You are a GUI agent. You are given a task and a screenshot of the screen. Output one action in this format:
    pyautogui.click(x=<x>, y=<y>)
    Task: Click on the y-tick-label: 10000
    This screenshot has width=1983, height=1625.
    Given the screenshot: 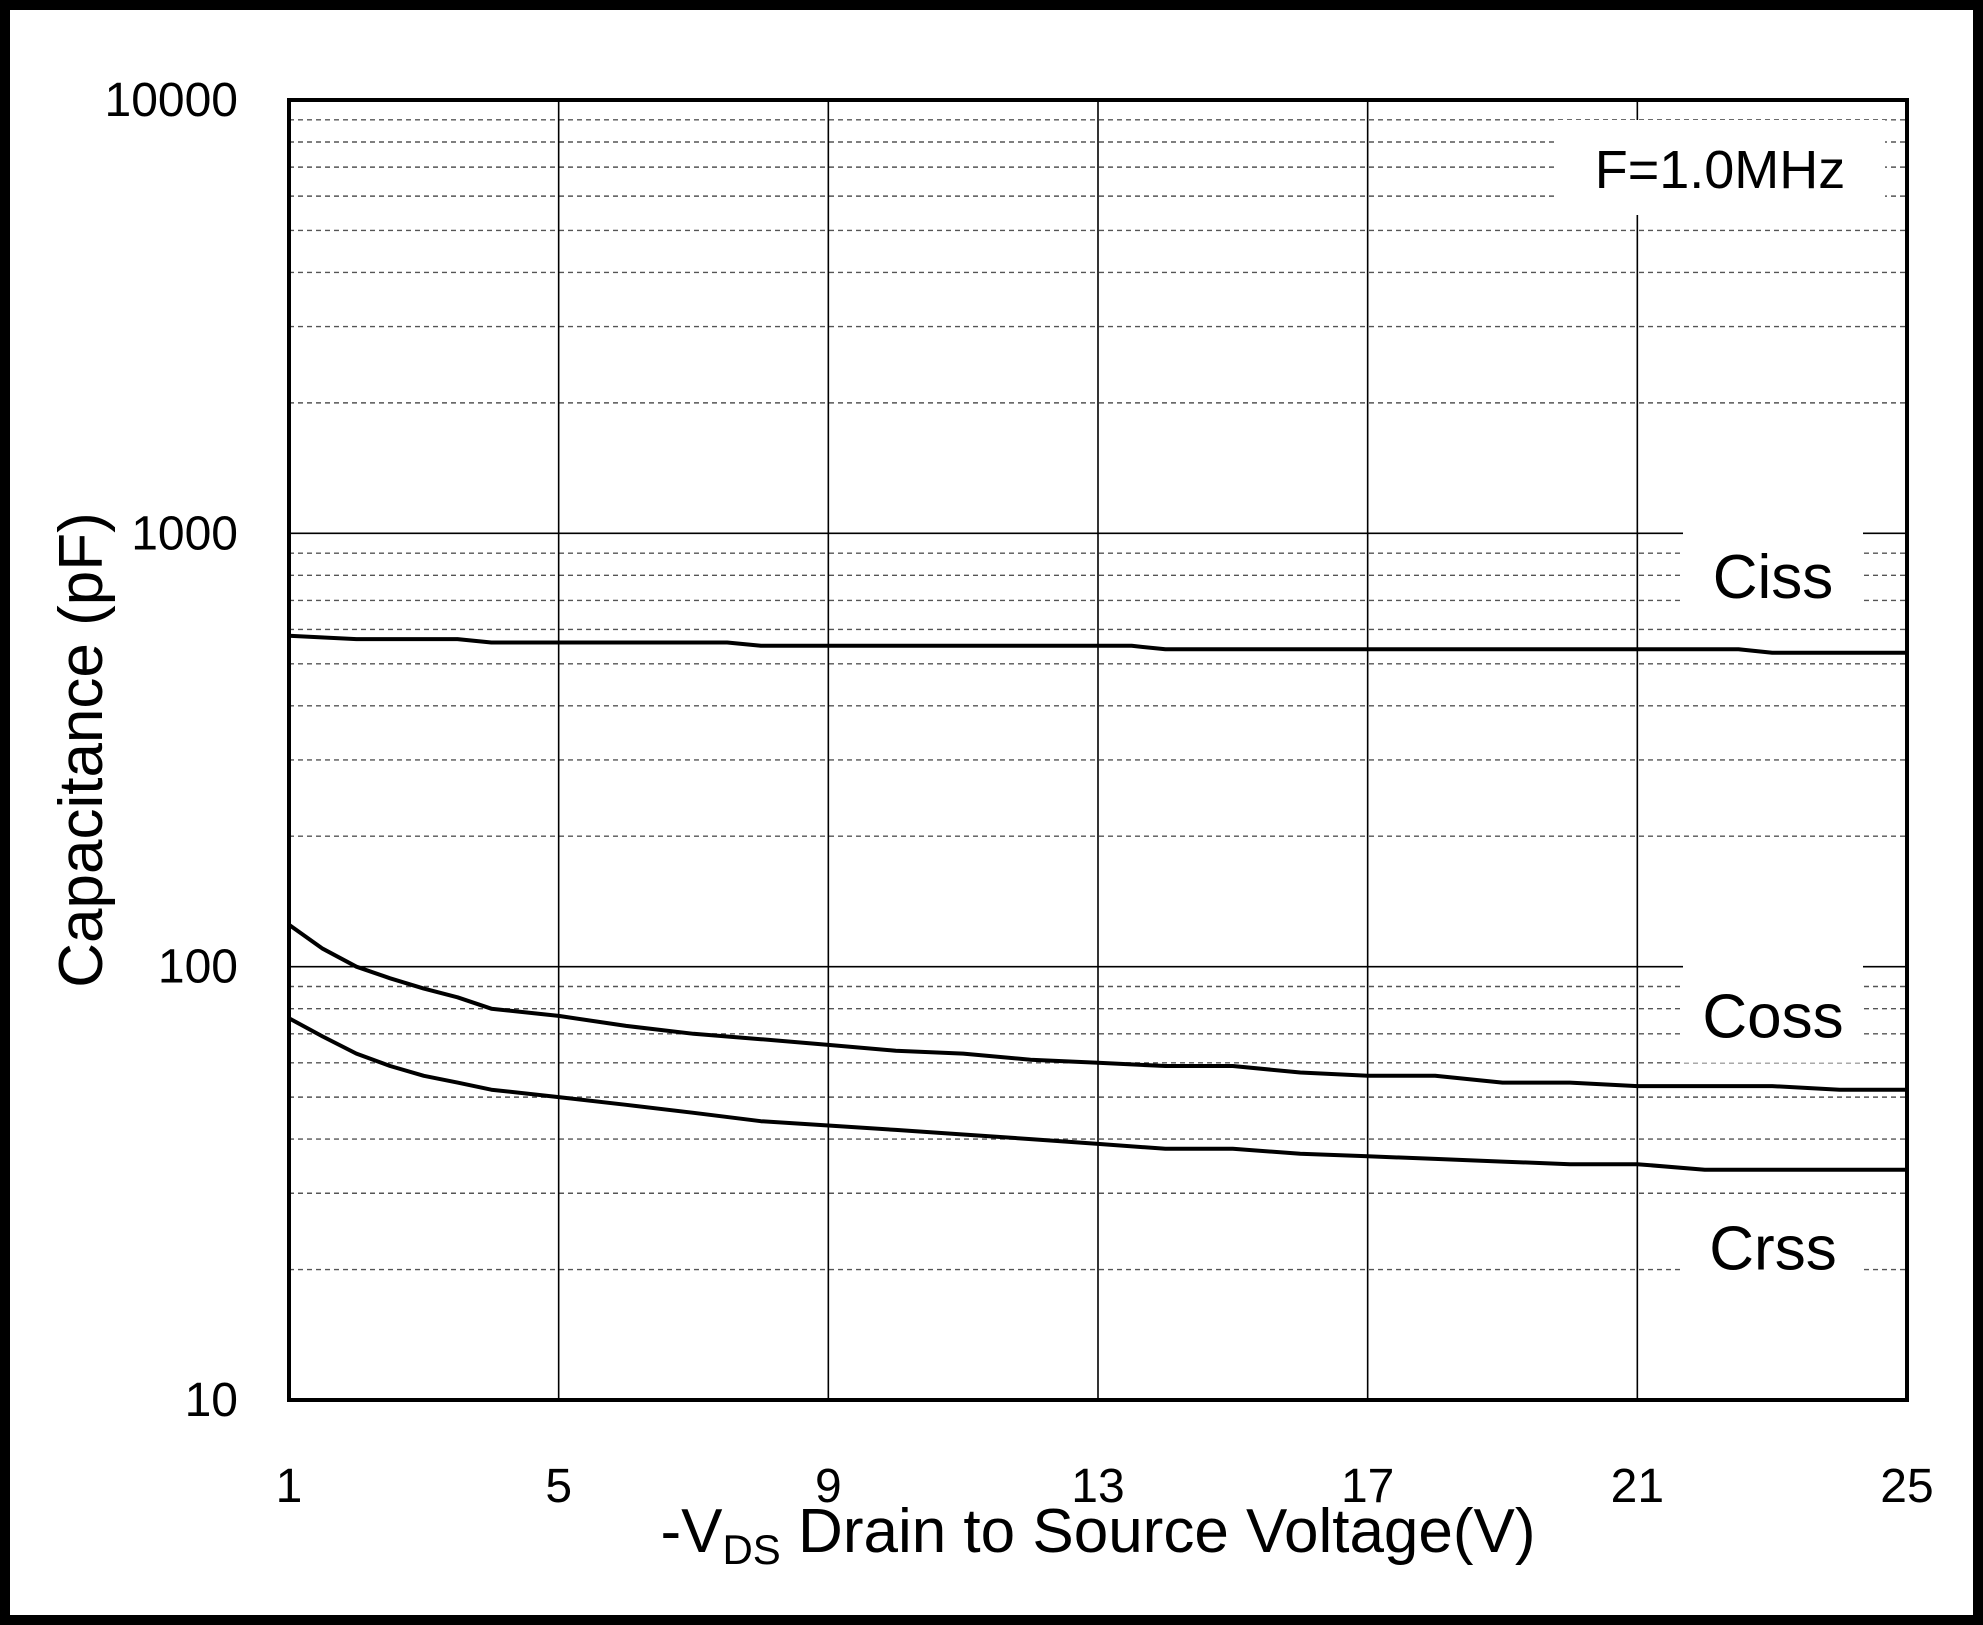 What is the action you would take?
    pyautogui.click(x=171, y=100)
    